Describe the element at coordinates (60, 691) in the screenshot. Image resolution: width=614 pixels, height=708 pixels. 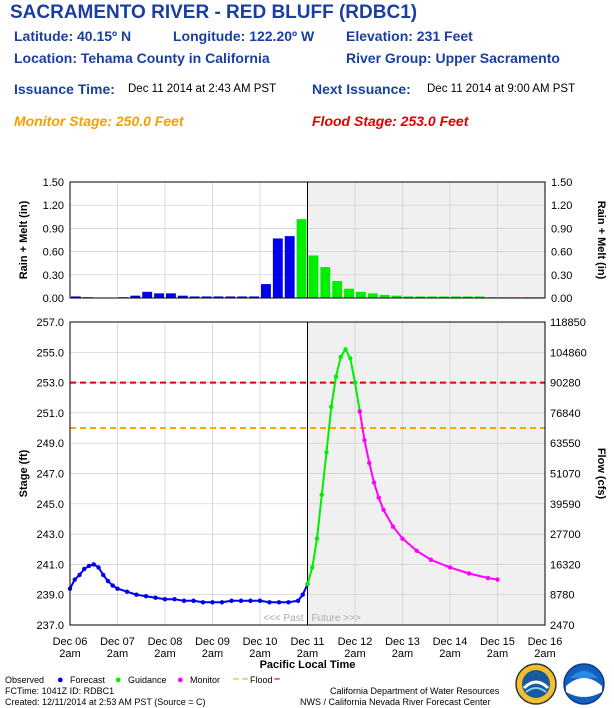
I see `fctime: FCTime: 1041Z ID: RDBC1` at that location.